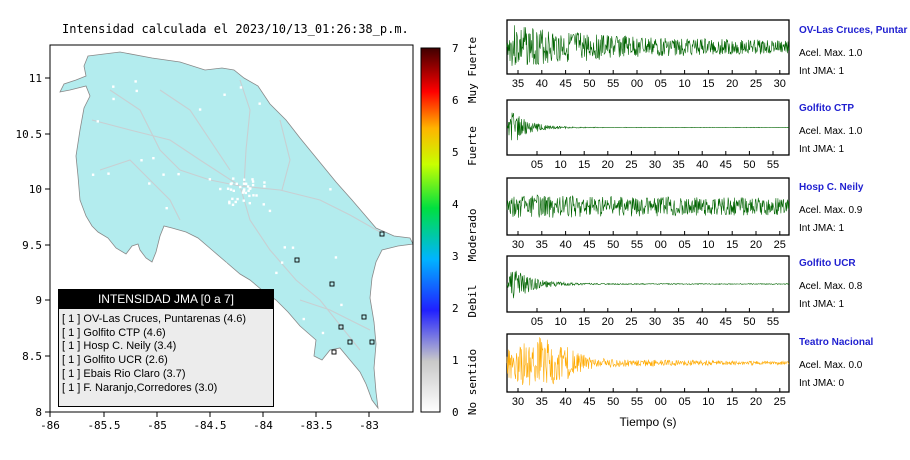  Describe the element at coordinates (780, 84) in the screenshot. I see `seismogram-tick-label: 30` at that location.